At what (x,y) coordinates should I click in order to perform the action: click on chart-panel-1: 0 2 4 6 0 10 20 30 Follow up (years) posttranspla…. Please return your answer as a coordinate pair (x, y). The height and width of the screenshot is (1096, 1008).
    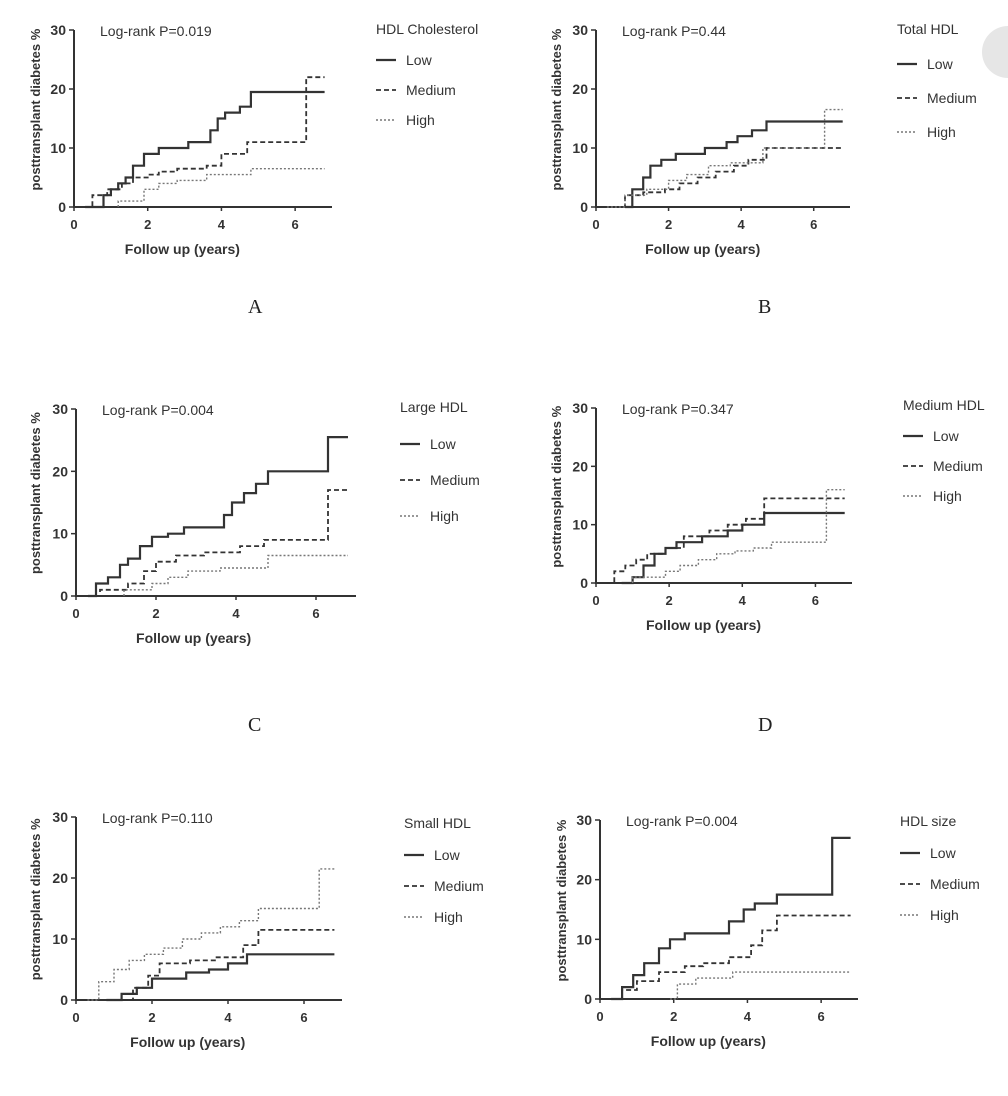
    Looking at the image, I should click on (253, 139).